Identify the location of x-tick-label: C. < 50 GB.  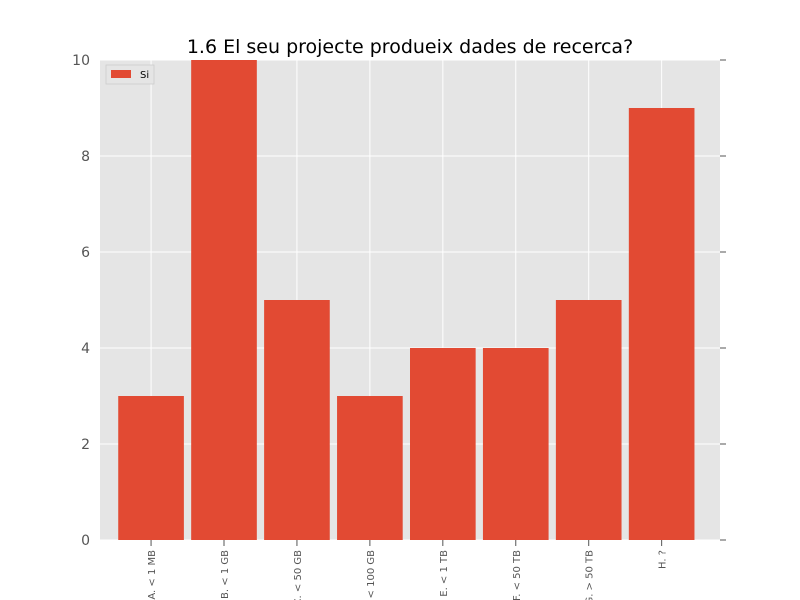
(298, 575).